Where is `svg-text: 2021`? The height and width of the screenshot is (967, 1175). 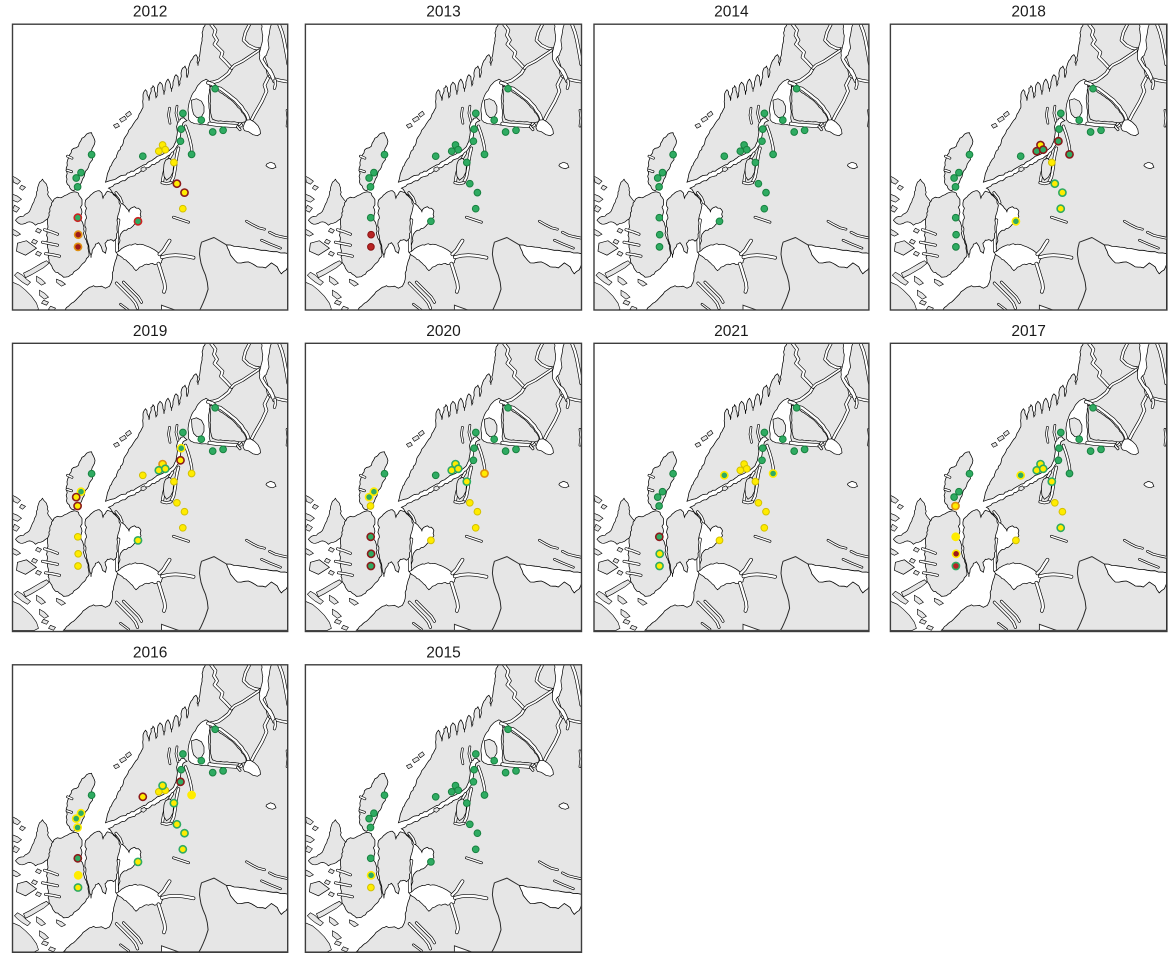 svg-text: 2021 is located at coordinates (731, 331).